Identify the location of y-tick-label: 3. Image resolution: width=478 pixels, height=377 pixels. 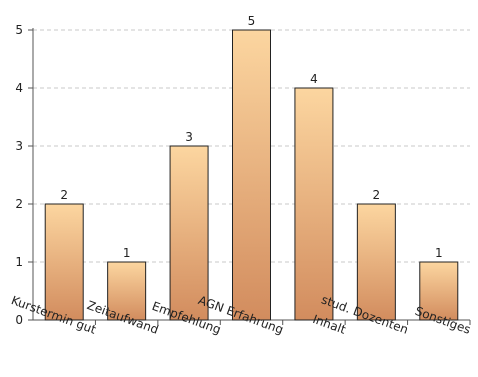
(19, 146).